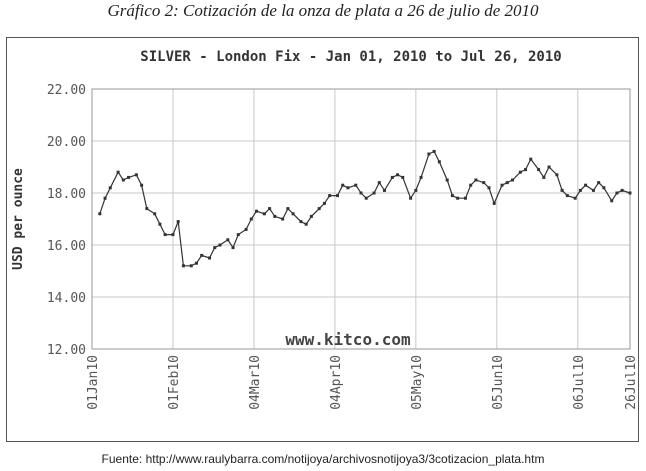  I want to click on y-tick-label: 14.00, so click(66, 298).